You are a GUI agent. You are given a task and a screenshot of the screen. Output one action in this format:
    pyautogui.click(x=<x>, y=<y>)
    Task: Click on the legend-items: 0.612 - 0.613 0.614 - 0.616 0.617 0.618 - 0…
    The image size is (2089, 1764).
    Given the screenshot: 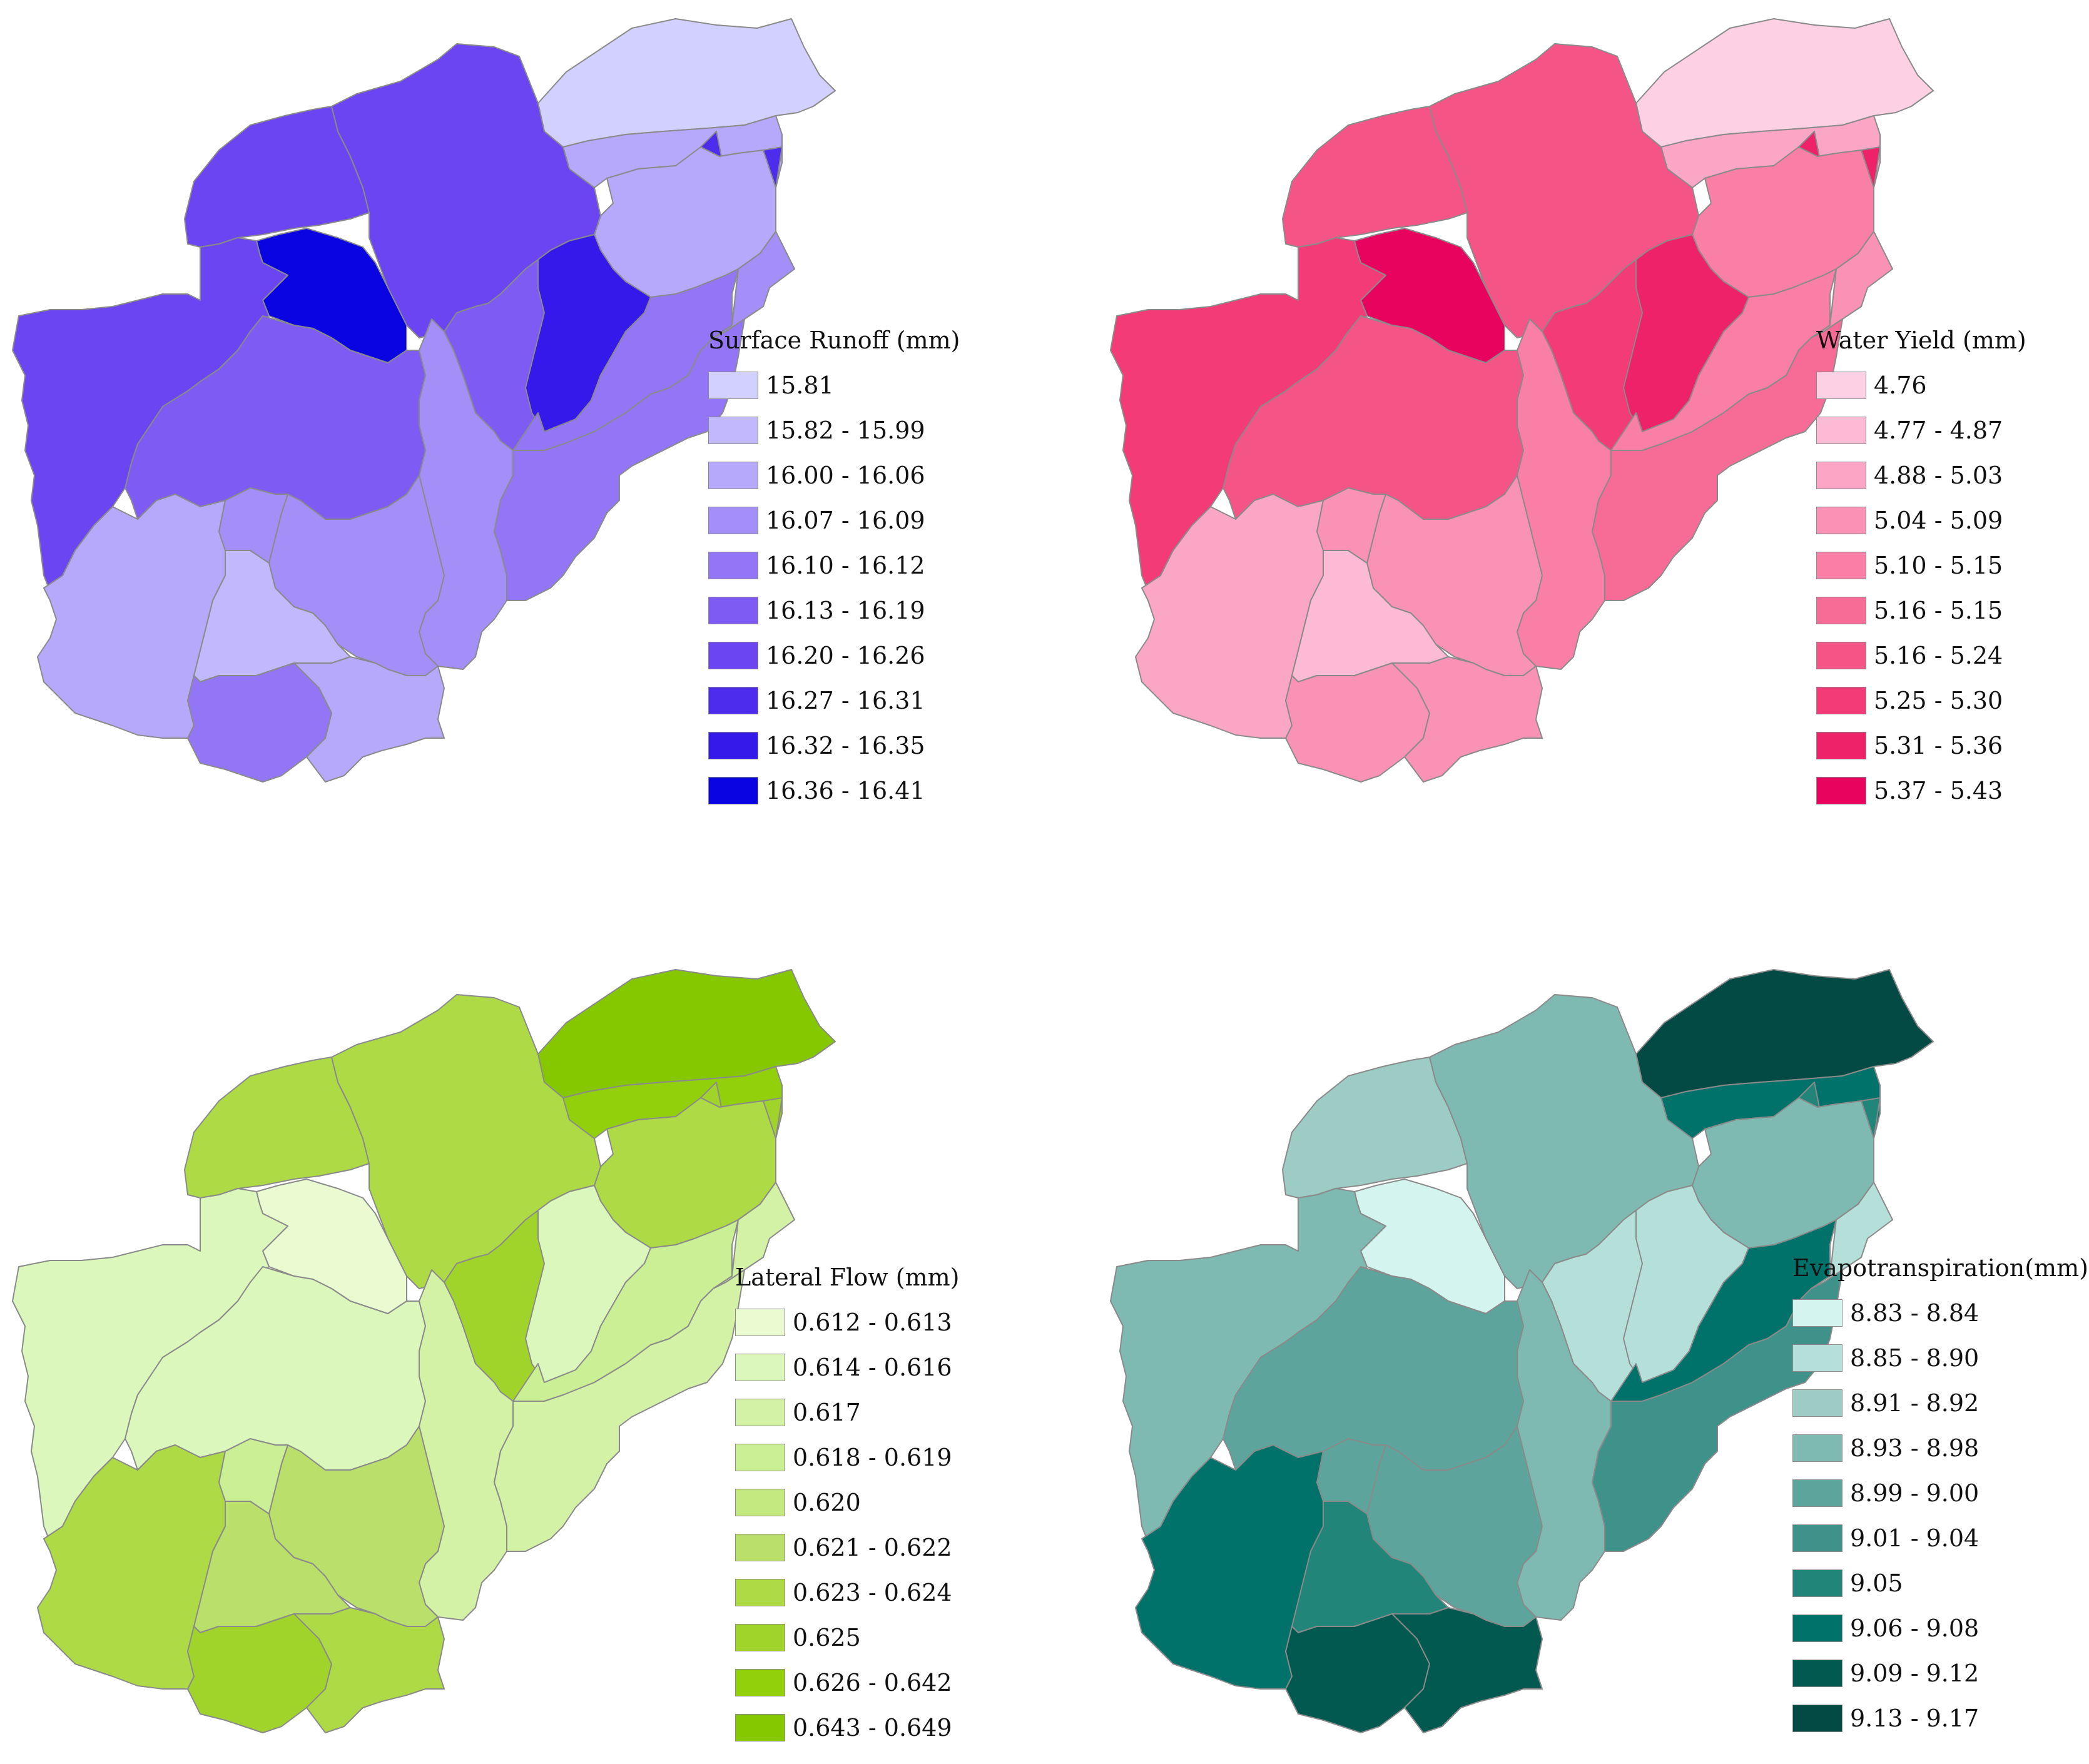 What is the action you would take?
    pyautogui.click(x=847, y=1525)
    